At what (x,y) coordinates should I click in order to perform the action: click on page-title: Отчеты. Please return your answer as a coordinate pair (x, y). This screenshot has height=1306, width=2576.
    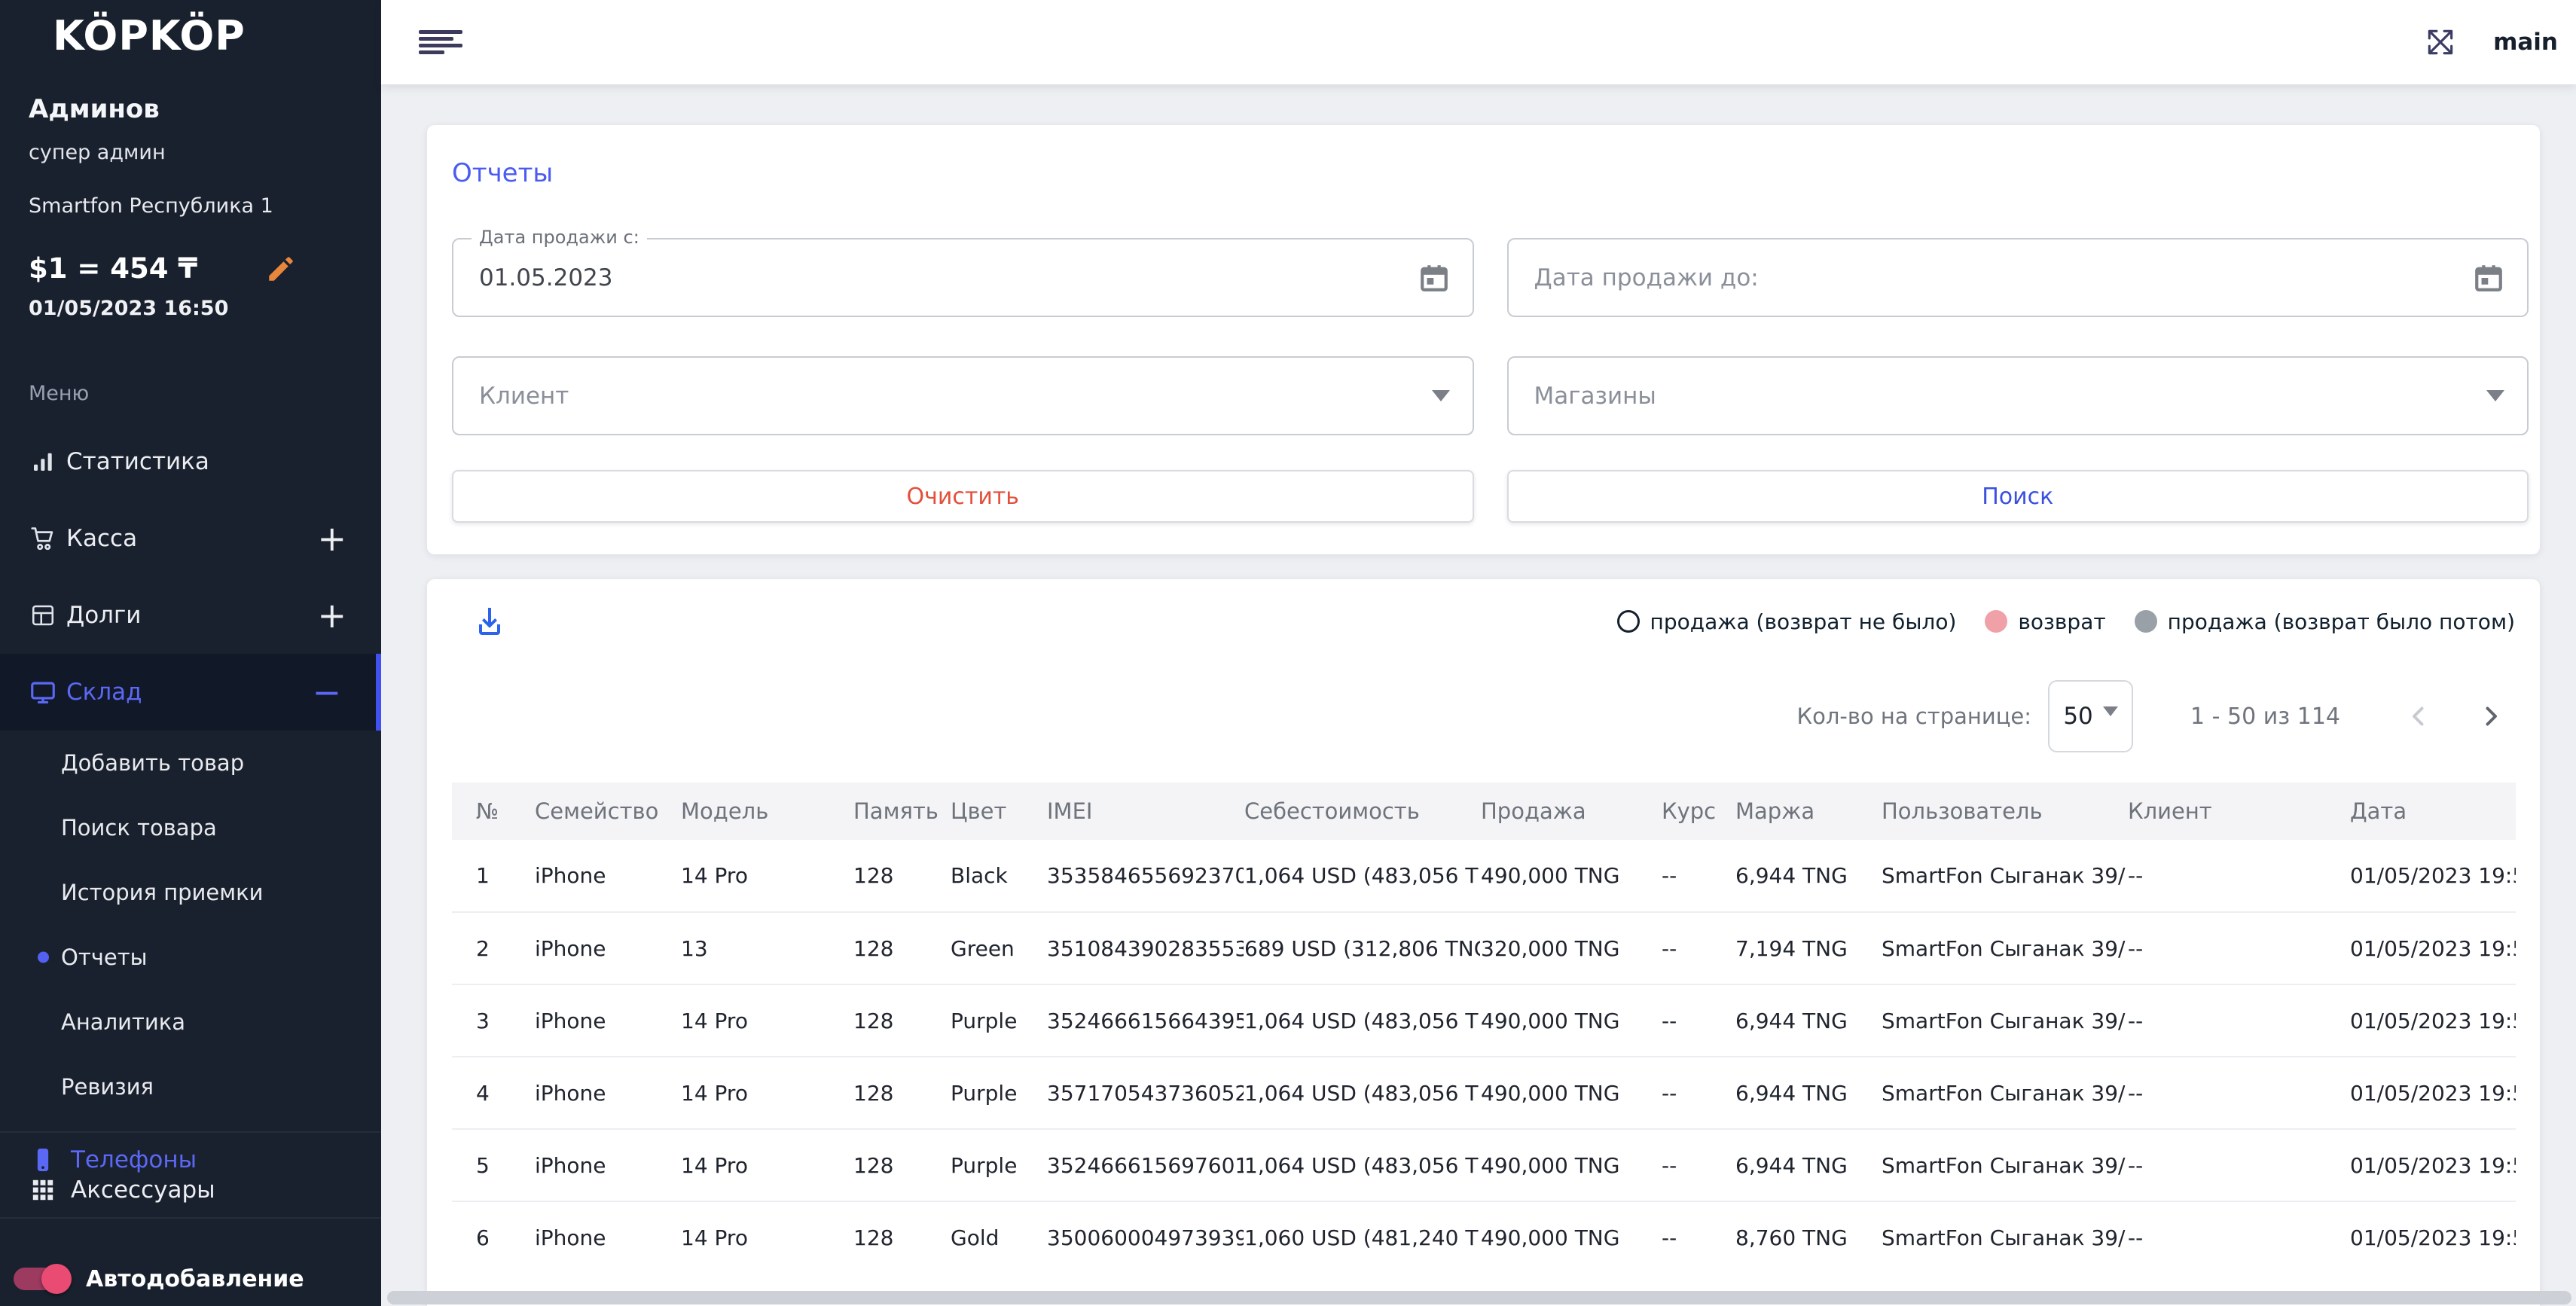
    Looking at the image, I should click on (503, 173).